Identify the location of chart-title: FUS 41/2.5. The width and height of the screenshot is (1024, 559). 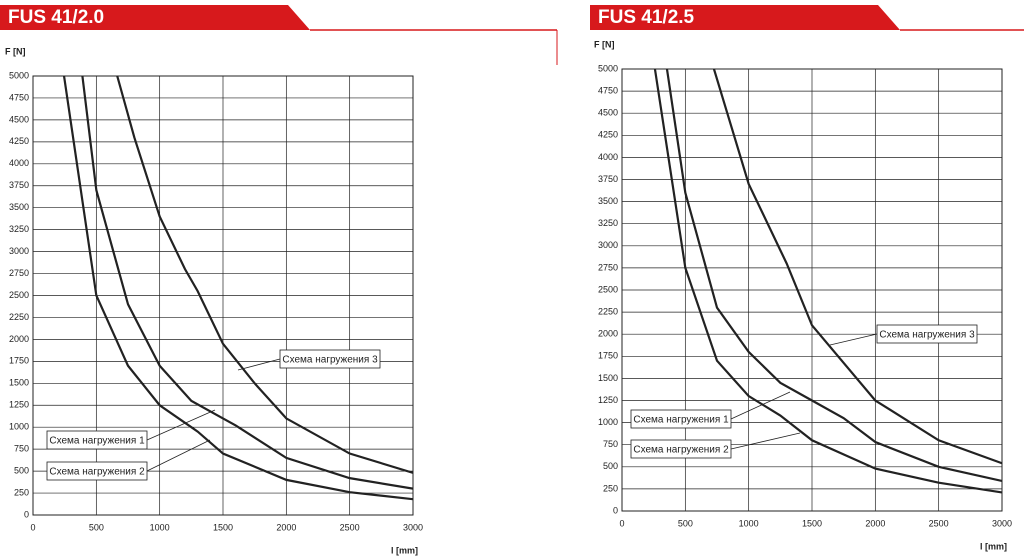
(646, 17).